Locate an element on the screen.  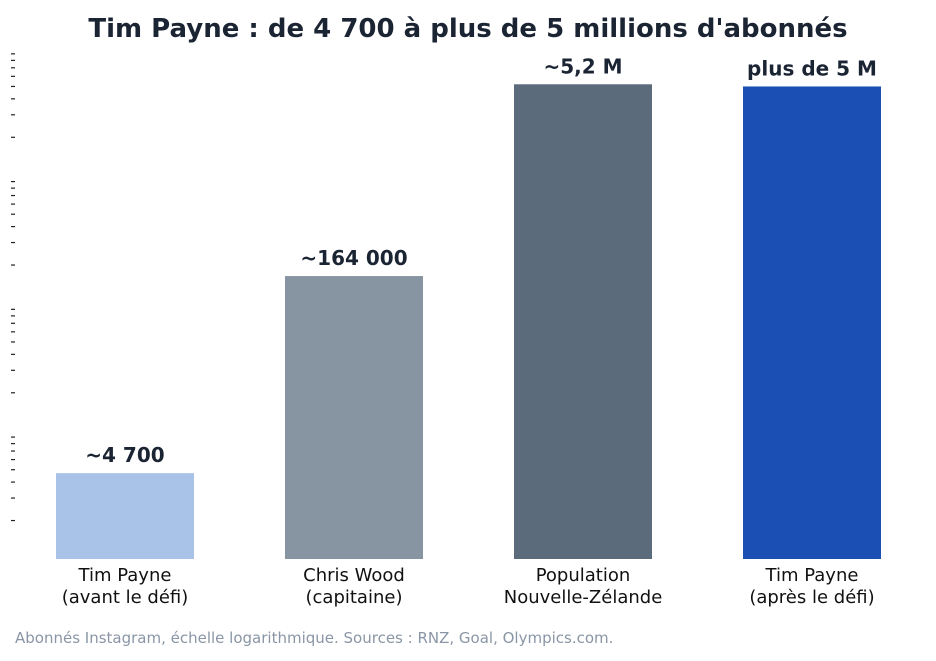
bar-value-label: ~164 000 is located at coordinates (353, 258).